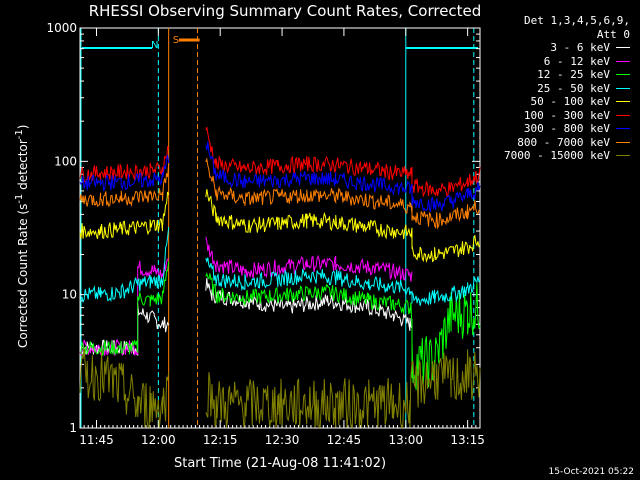 The height and width of the screenshot is (480, 640). I want to click on legend-item: 12 - 25 keV, so click(550, 75).